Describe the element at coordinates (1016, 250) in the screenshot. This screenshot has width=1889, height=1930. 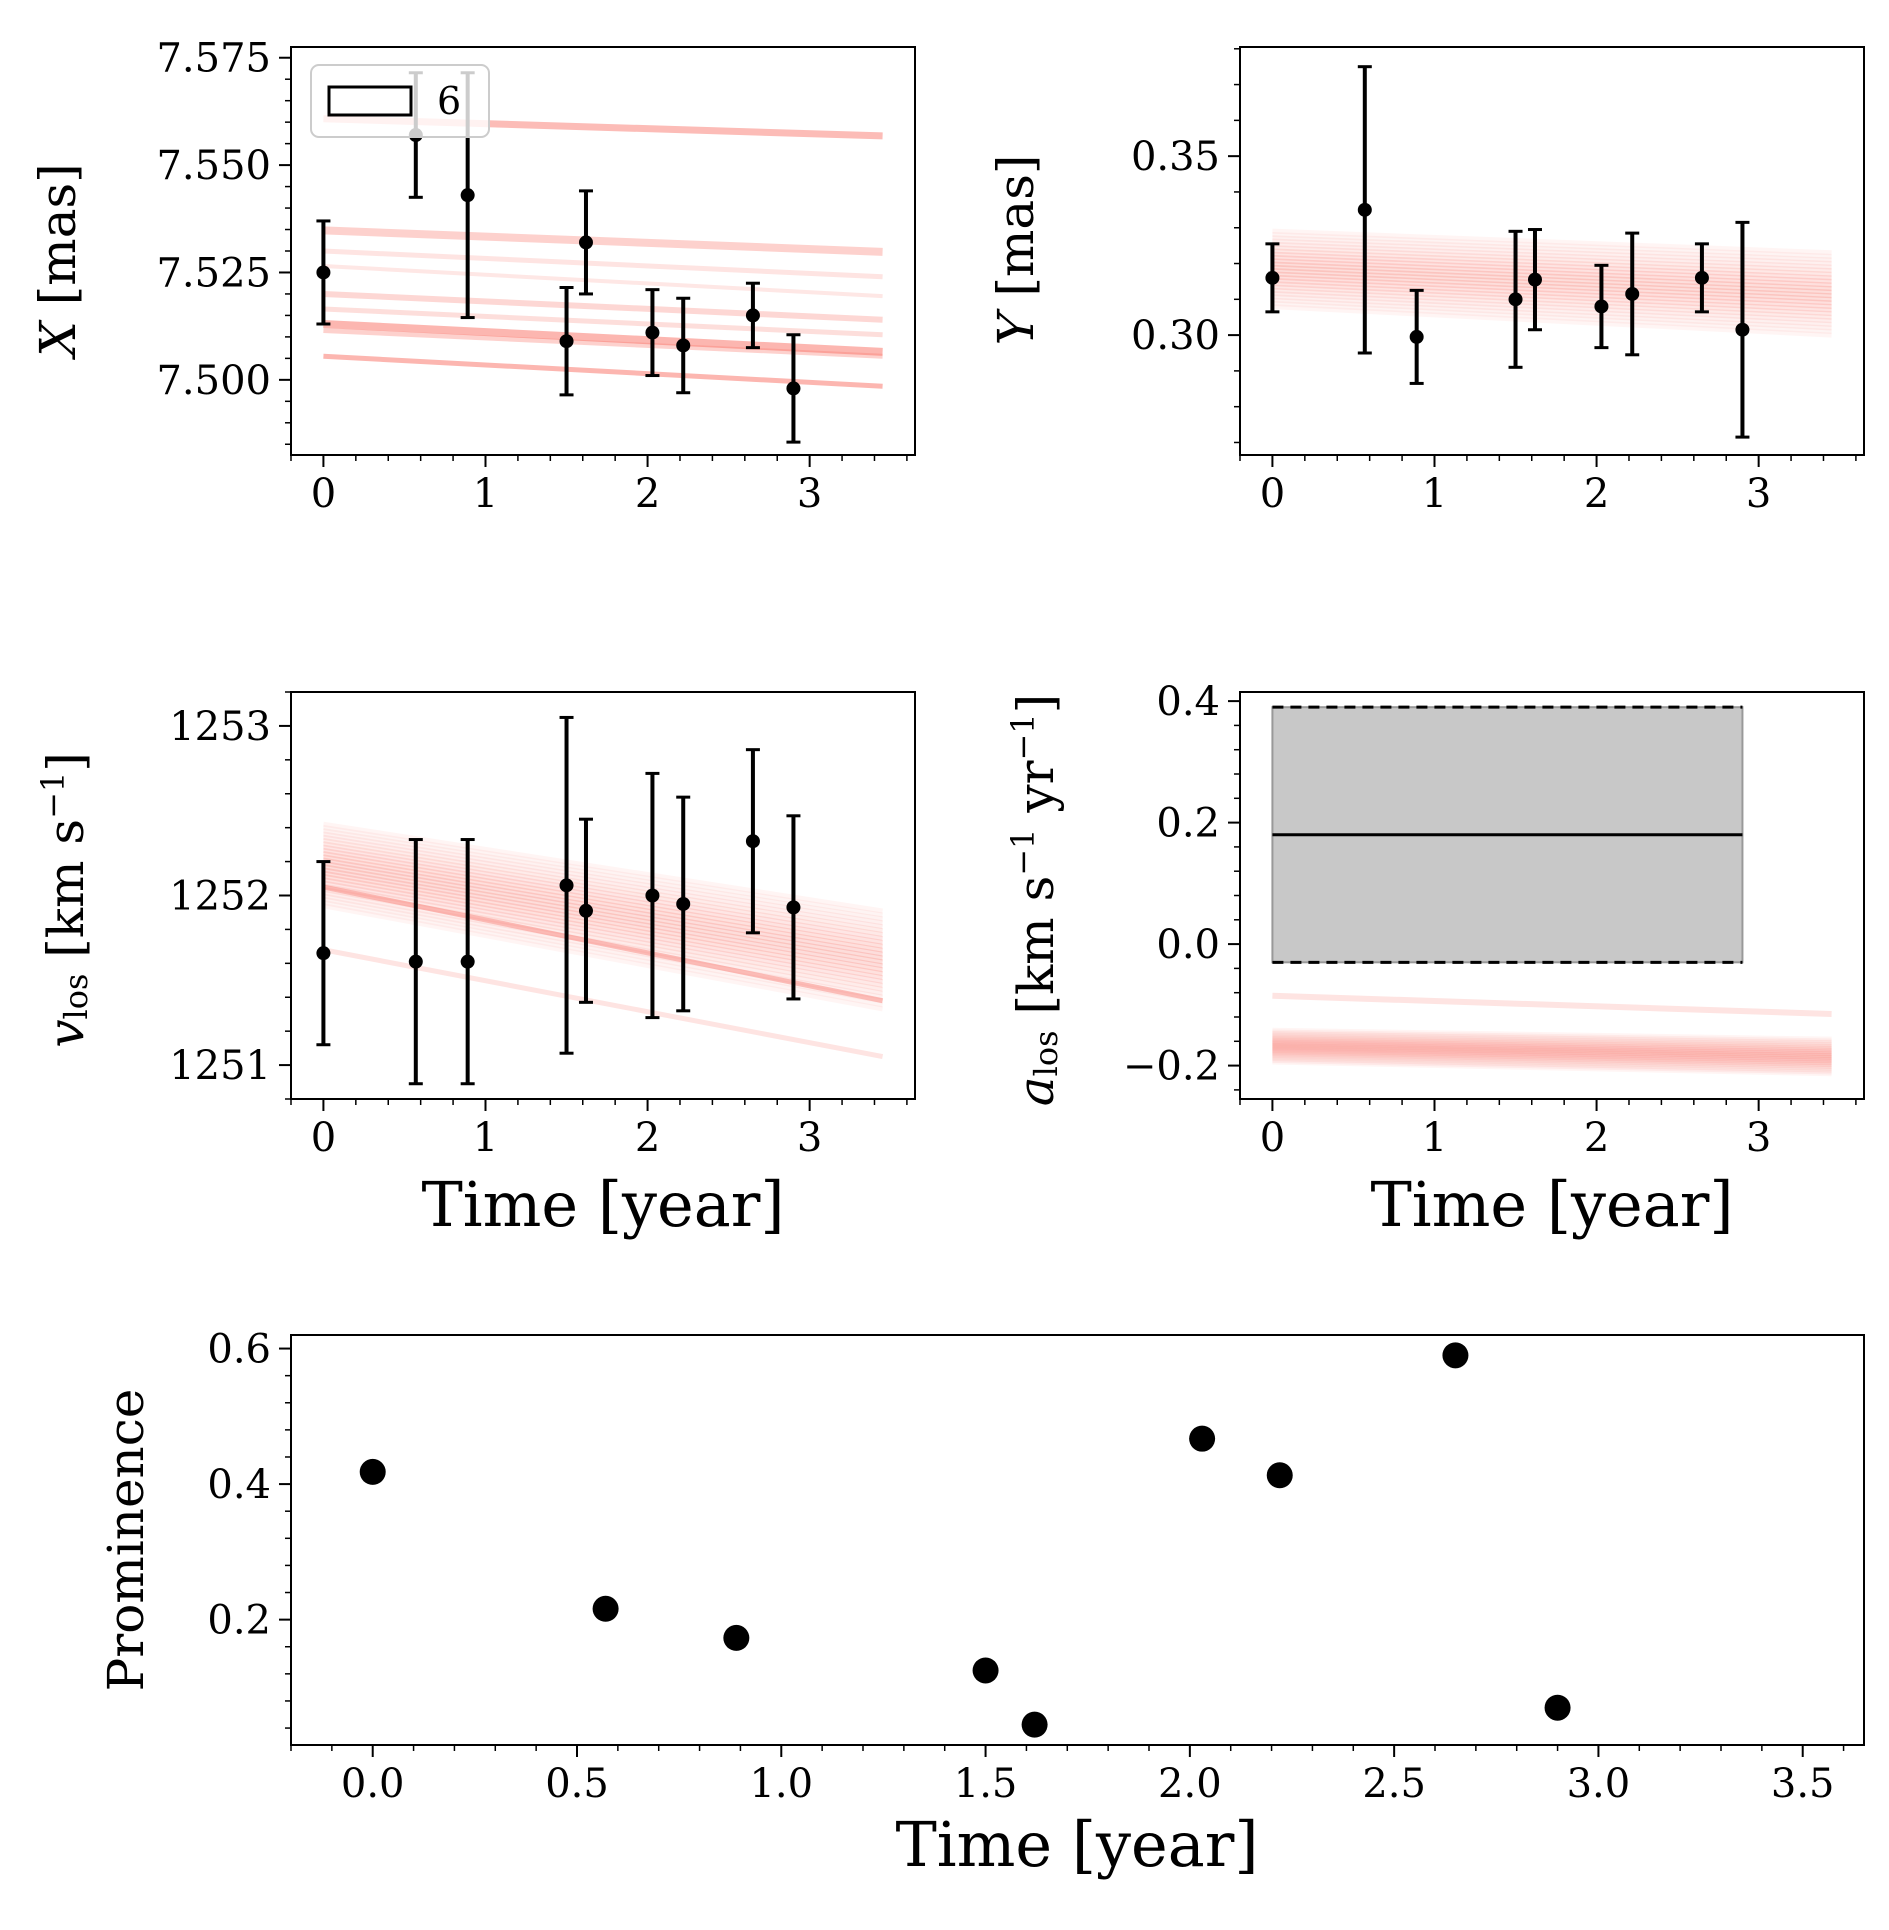
I see `y-axis-label: Y [mas]` at that location.